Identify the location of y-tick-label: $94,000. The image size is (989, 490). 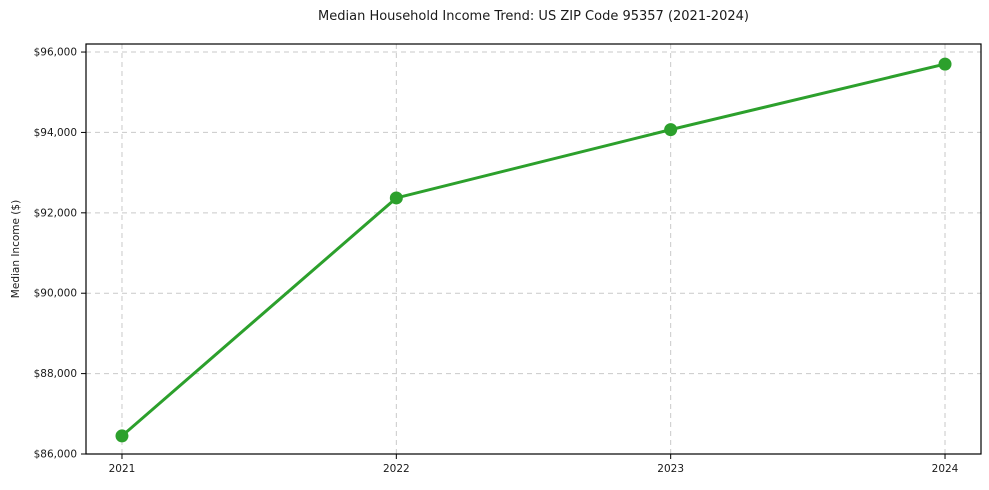
(55, 133).